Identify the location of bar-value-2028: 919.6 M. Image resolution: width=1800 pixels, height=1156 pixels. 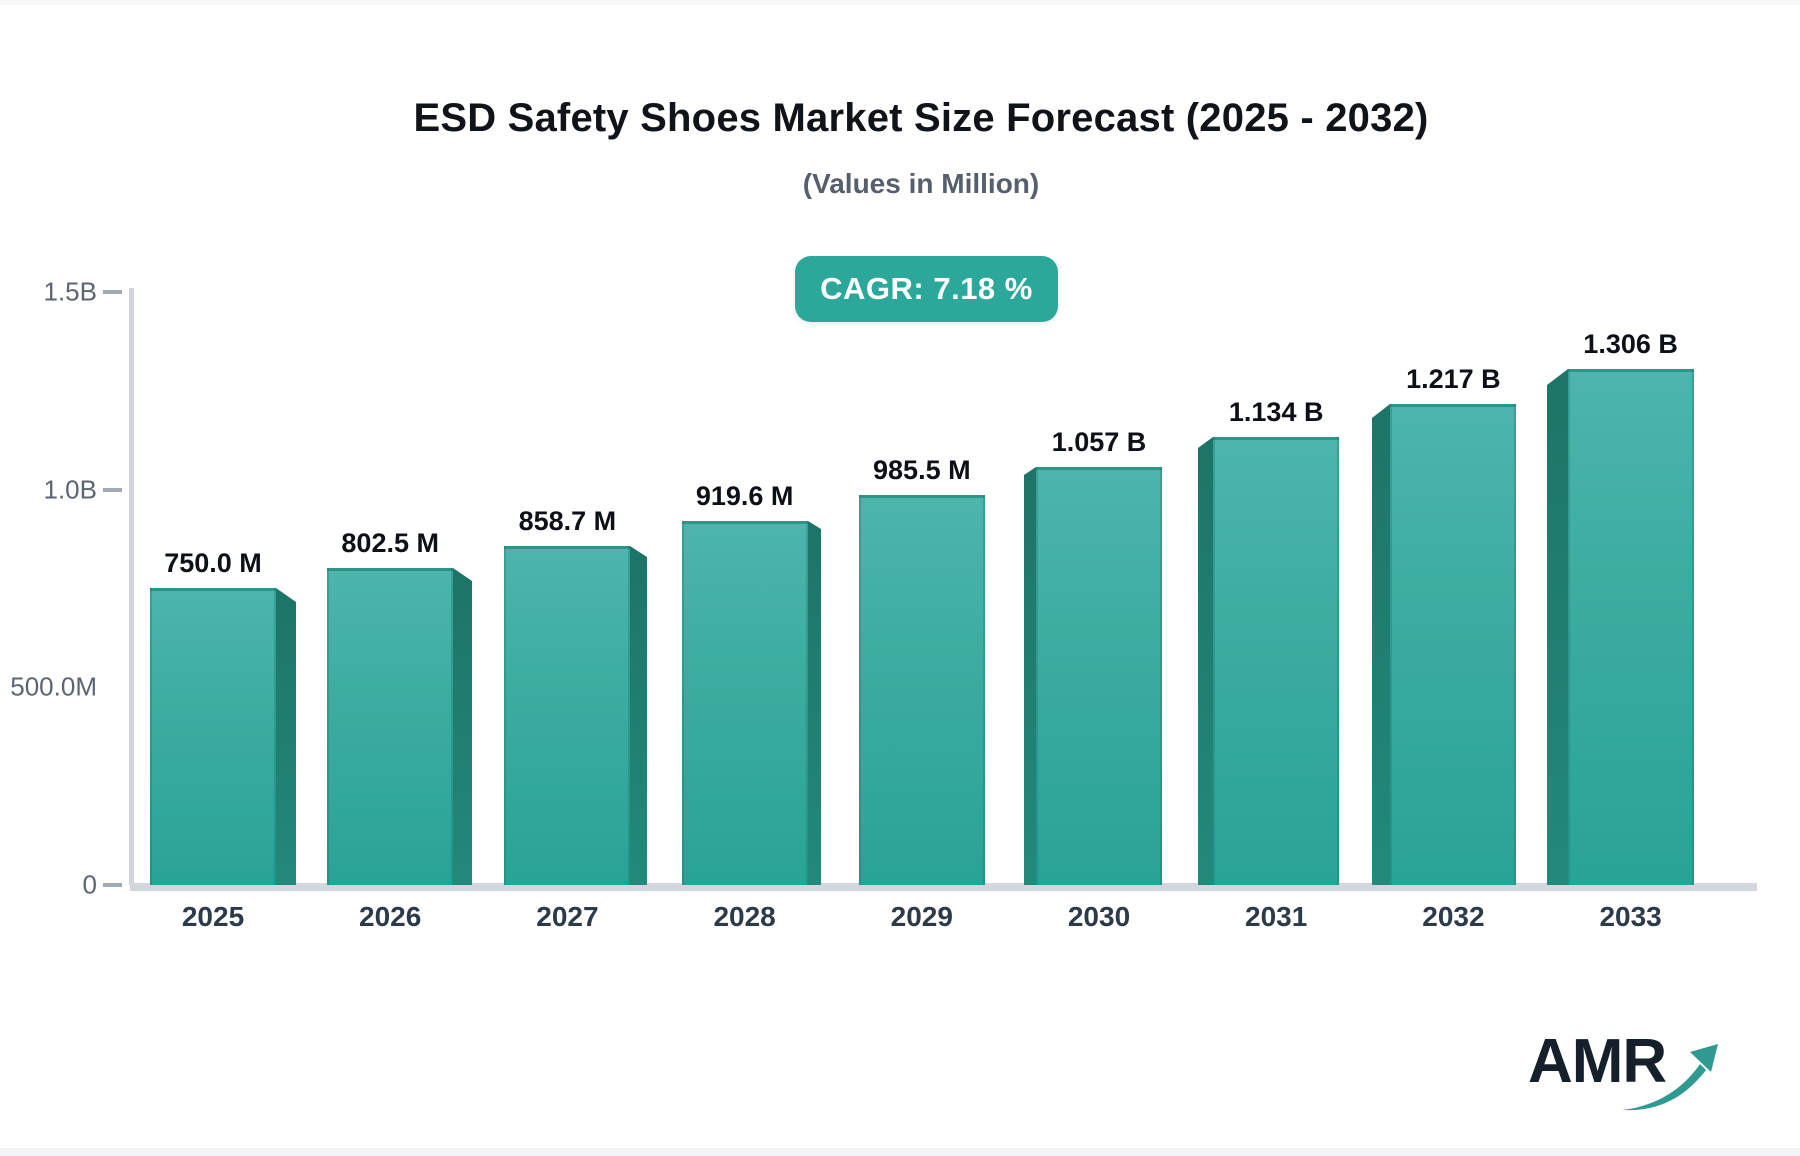
(744, 496).